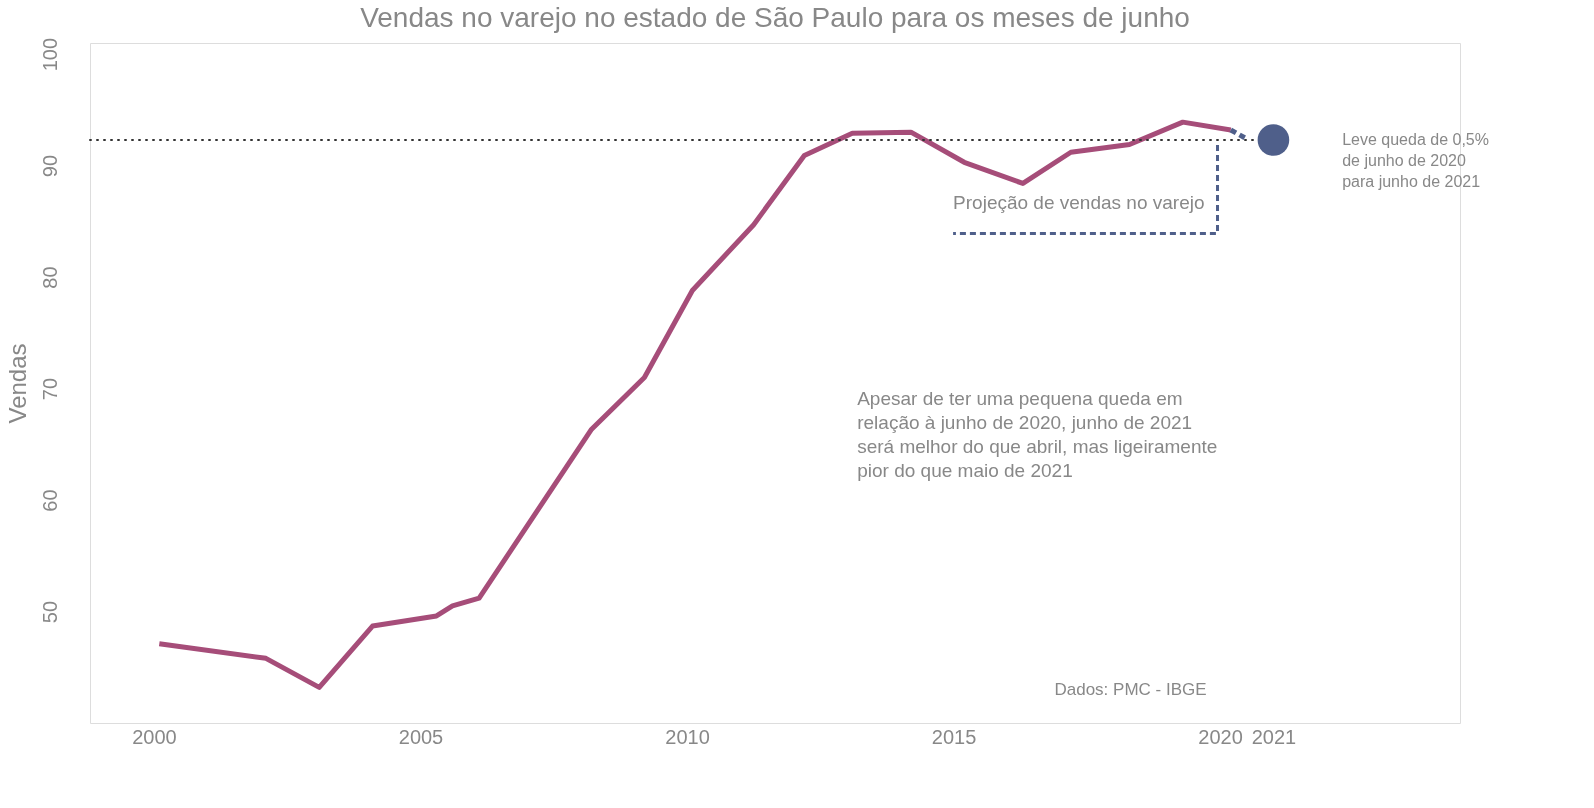 Image resolution: width=1594 pixels, height=808 pixels. What do you see at coordinates (775, 18) in the screenshot?
I see `chart-title: Vendas no varejo no estado de São Paulo para os meses de junho` at bounding box center [775, 18].